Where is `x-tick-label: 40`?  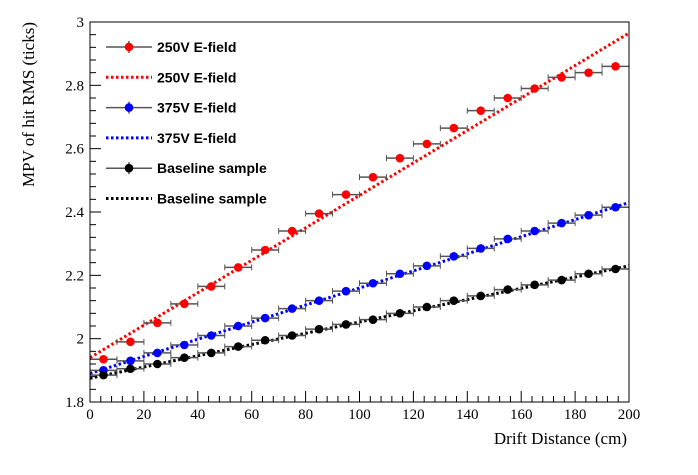 x-tick-label: 40 is located at coordinates (197, 415).